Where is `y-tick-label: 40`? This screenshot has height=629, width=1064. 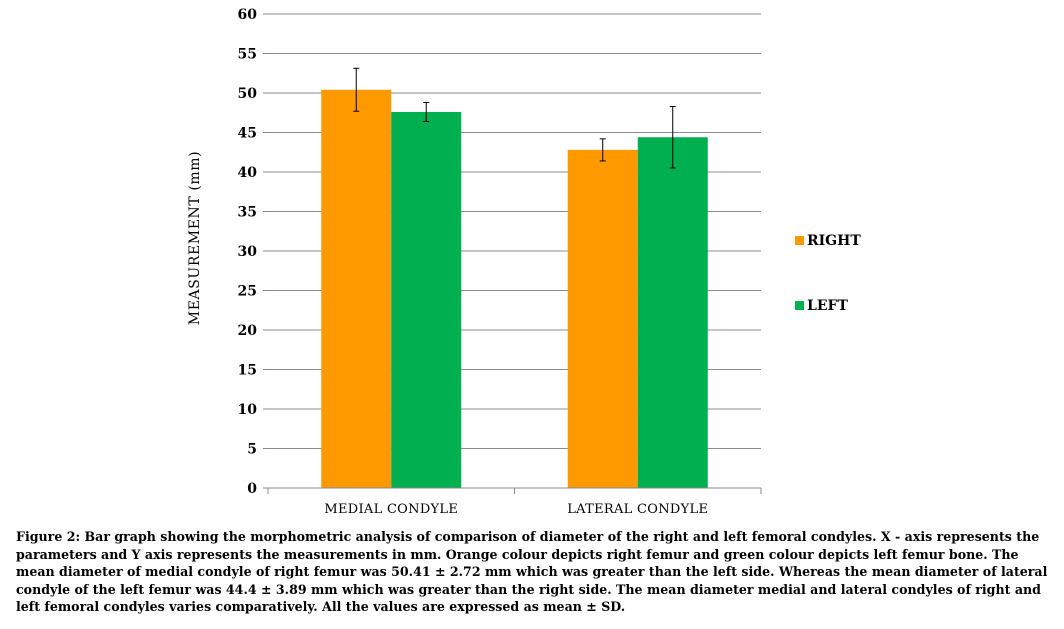 y-tick-label: 40 is located at coordinates (248, 173).